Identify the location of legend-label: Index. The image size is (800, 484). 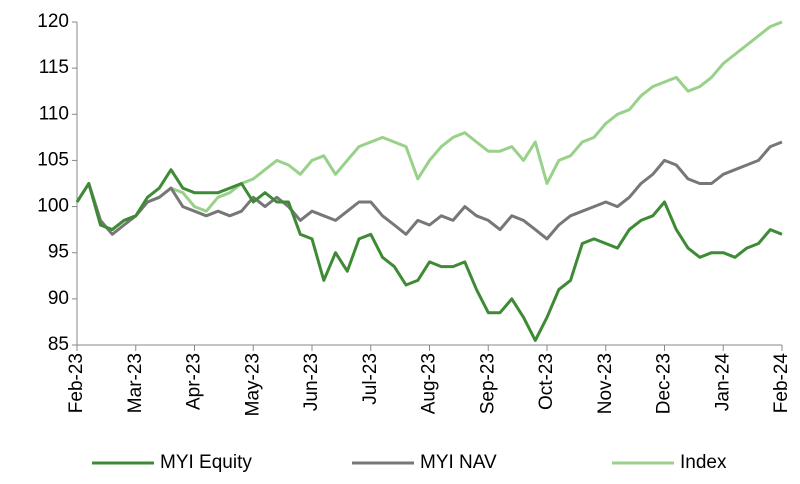
(703, 462).